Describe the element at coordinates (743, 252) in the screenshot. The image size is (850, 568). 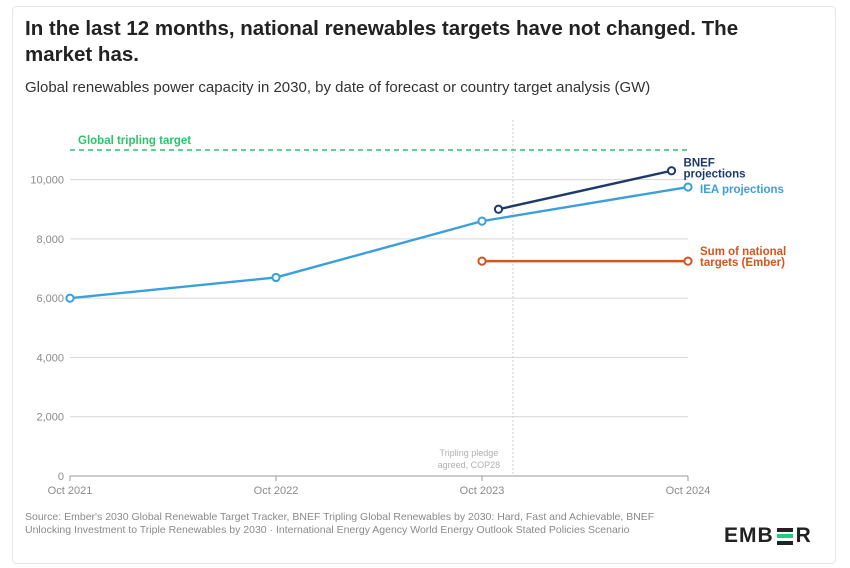
I see `series-annotation: Sum of national` at that location.